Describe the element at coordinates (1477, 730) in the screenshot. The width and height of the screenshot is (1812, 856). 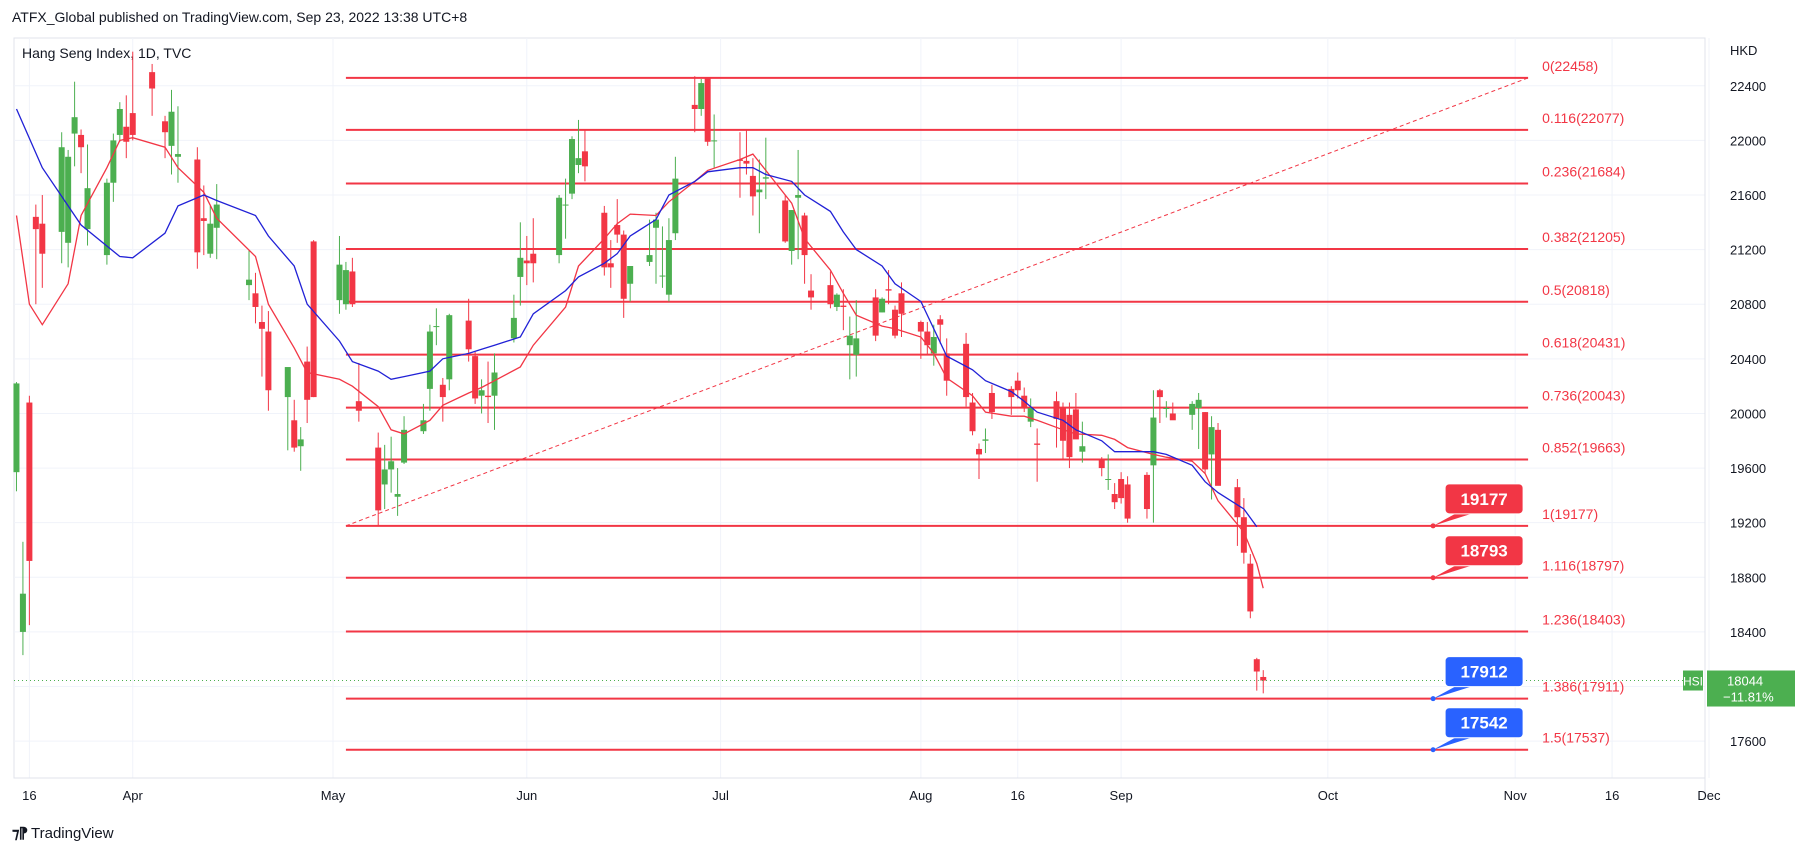
I see `price-callout: 17542` at that location.